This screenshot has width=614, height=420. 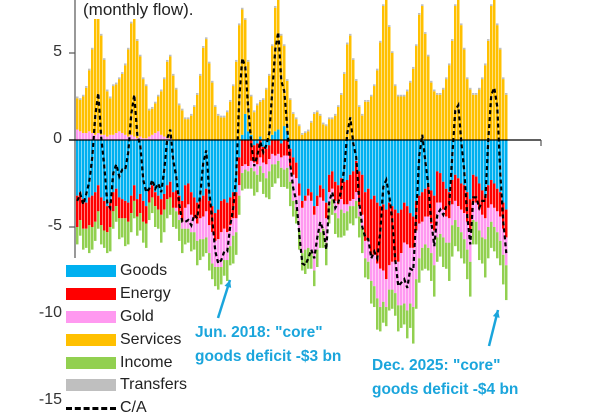 What do you see at coordinates (126, 362) in the screenshot?
I see `legend-item-income: Income` at bounding box center [126, 362].